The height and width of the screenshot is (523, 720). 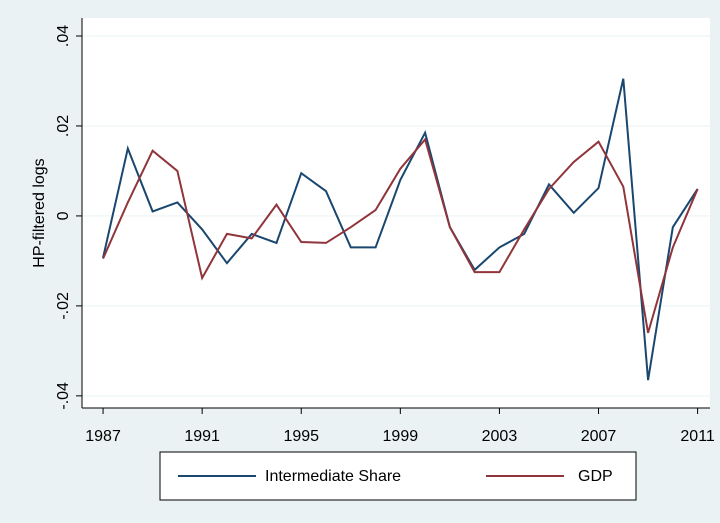 What do you see at coordinates (333, 476) in the screenshot?
I see `legend-label: Intermediate Share` at bounding box center [333, 476].